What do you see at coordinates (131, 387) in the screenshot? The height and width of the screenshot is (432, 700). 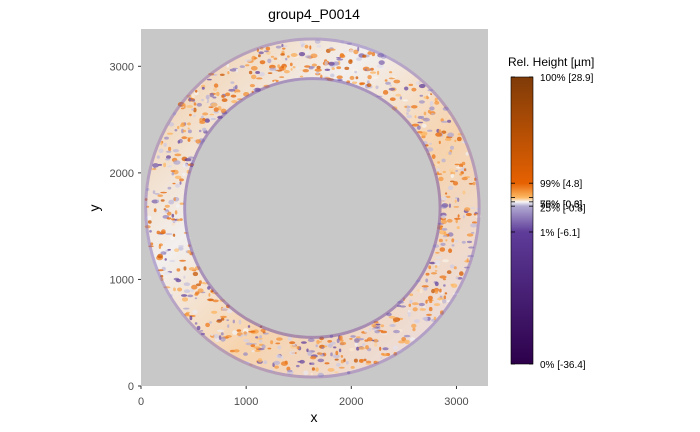 I see `y-tick-label: 0` at bounding box center [131, 387].